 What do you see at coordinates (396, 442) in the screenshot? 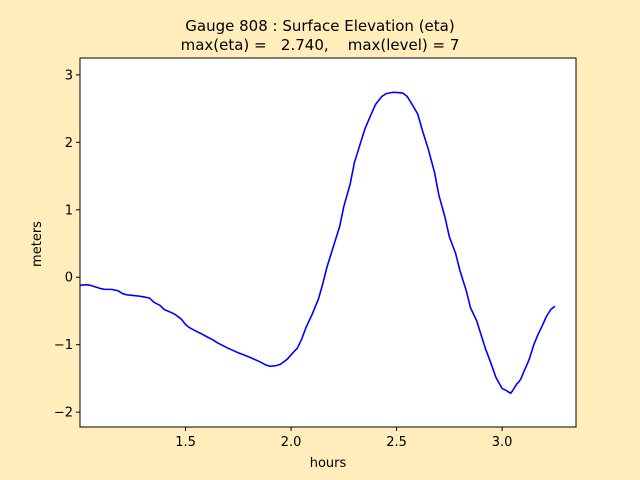
I see `x-tick-label: 2.5` at bounding box center [396, 442].